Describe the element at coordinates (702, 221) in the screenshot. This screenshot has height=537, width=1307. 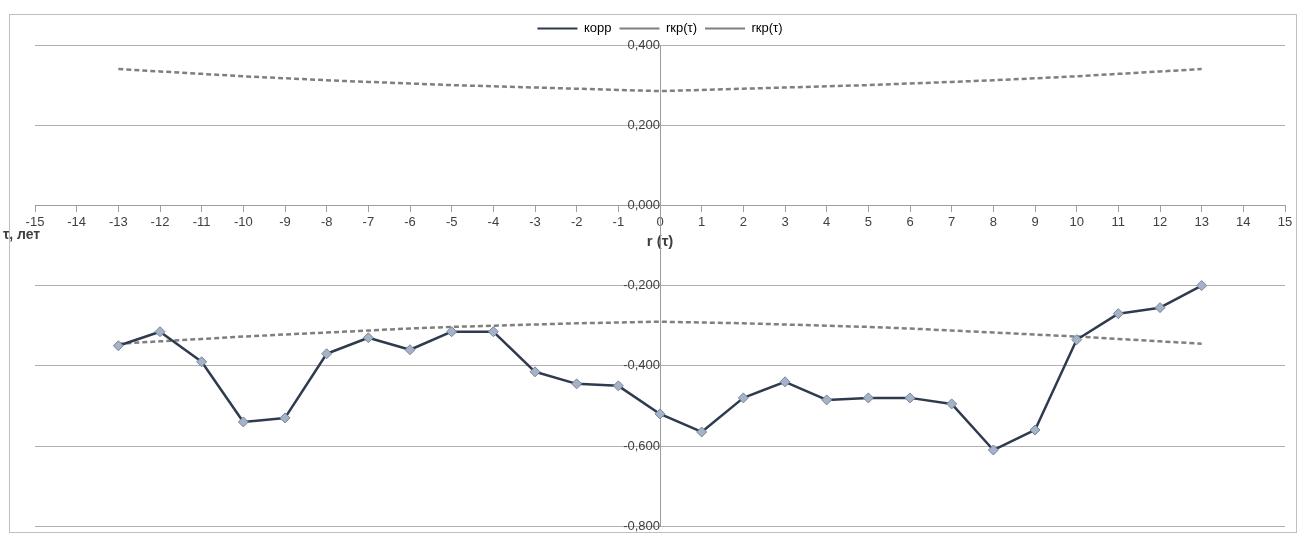
I see `x-tick-label: 1` at that location.